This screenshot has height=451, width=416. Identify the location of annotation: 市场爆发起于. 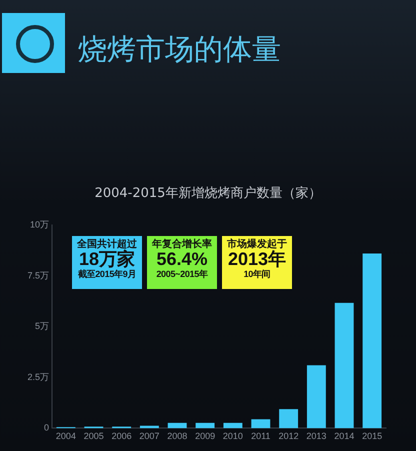
(257, 244).